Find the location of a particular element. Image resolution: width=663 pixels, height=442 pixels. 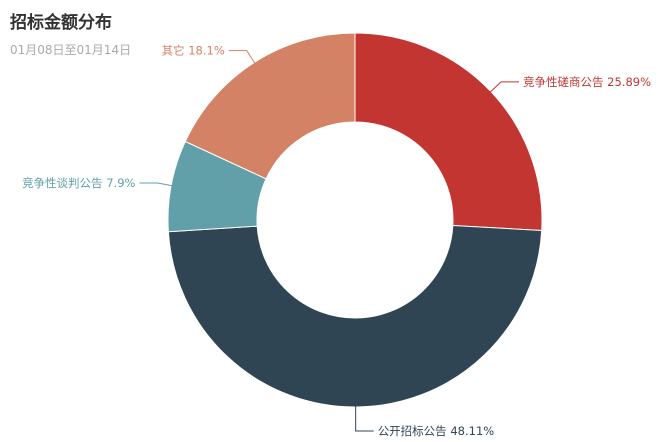

slice-label-0: 竞争性磋商公告 25.89% is located at coordinates (587, 82).